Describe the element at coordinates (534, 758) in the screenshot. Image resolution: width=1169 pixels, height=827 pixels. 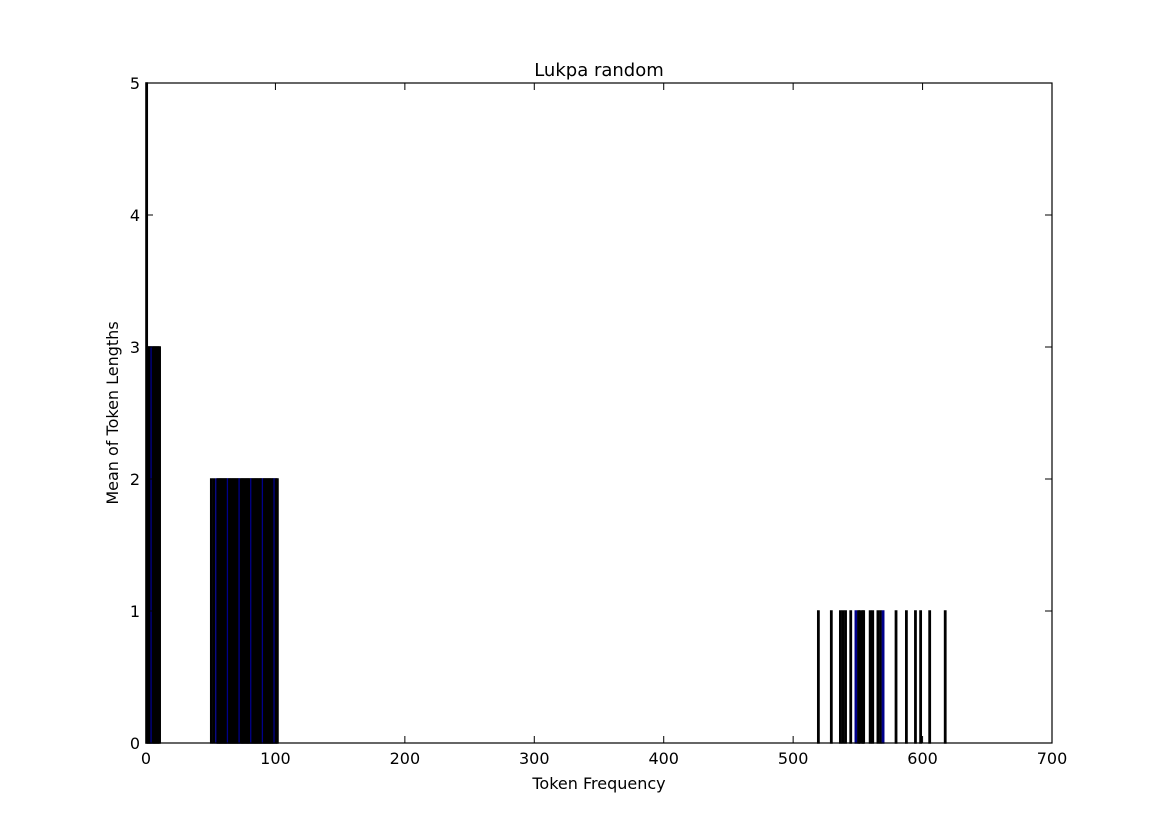
I see `x-tick-label: 300` at that location.